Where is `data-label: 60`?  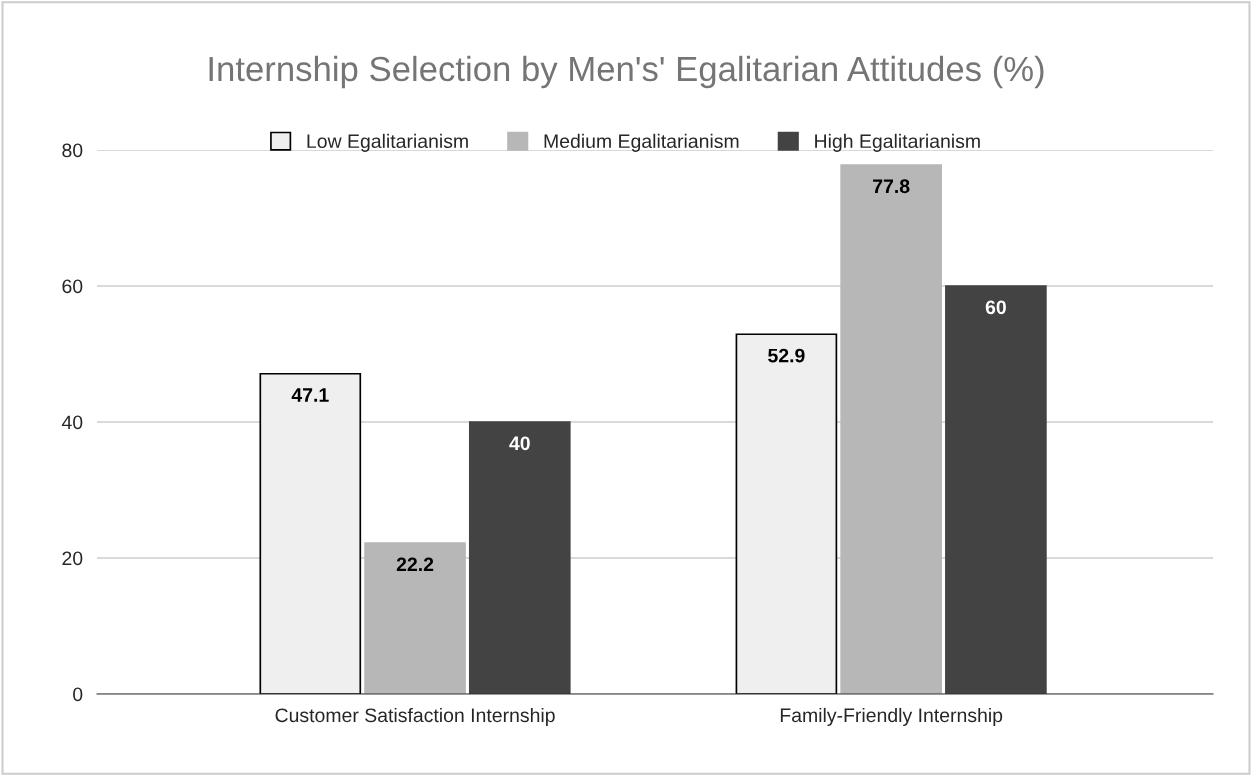
data-label: 60 is located at coordinates (995, 307).